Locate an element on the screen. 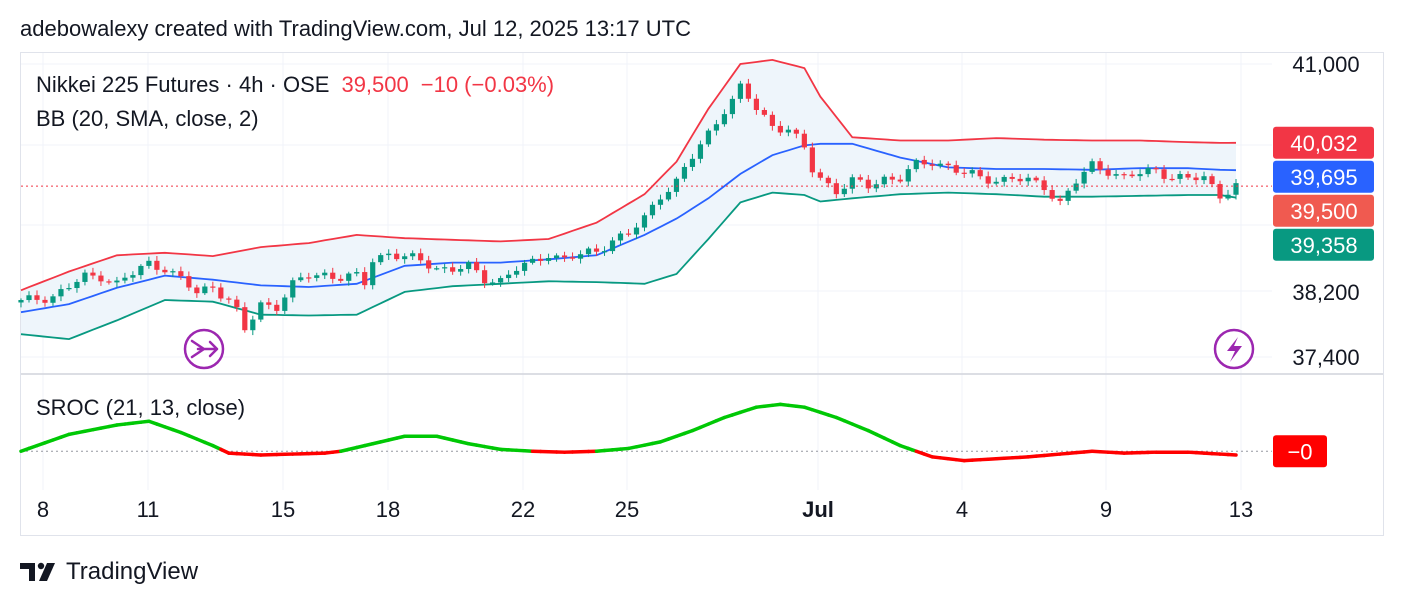 The image size is (1404, 606). tradingview-brand: TradingView is located at coordinates (109, 572).